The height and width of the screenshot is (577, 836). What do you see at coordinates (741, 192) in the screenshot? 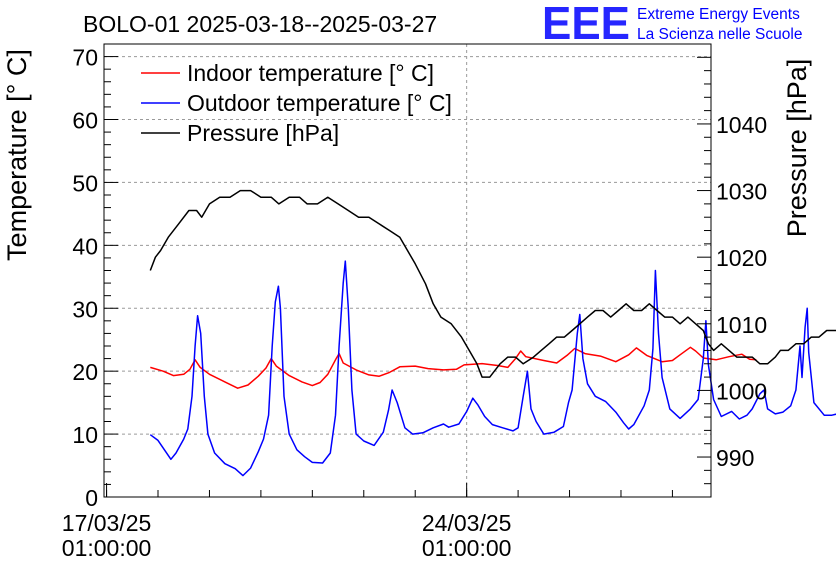
I see `right-axis-tick-label: 1030` at bounding box center [741, 192].